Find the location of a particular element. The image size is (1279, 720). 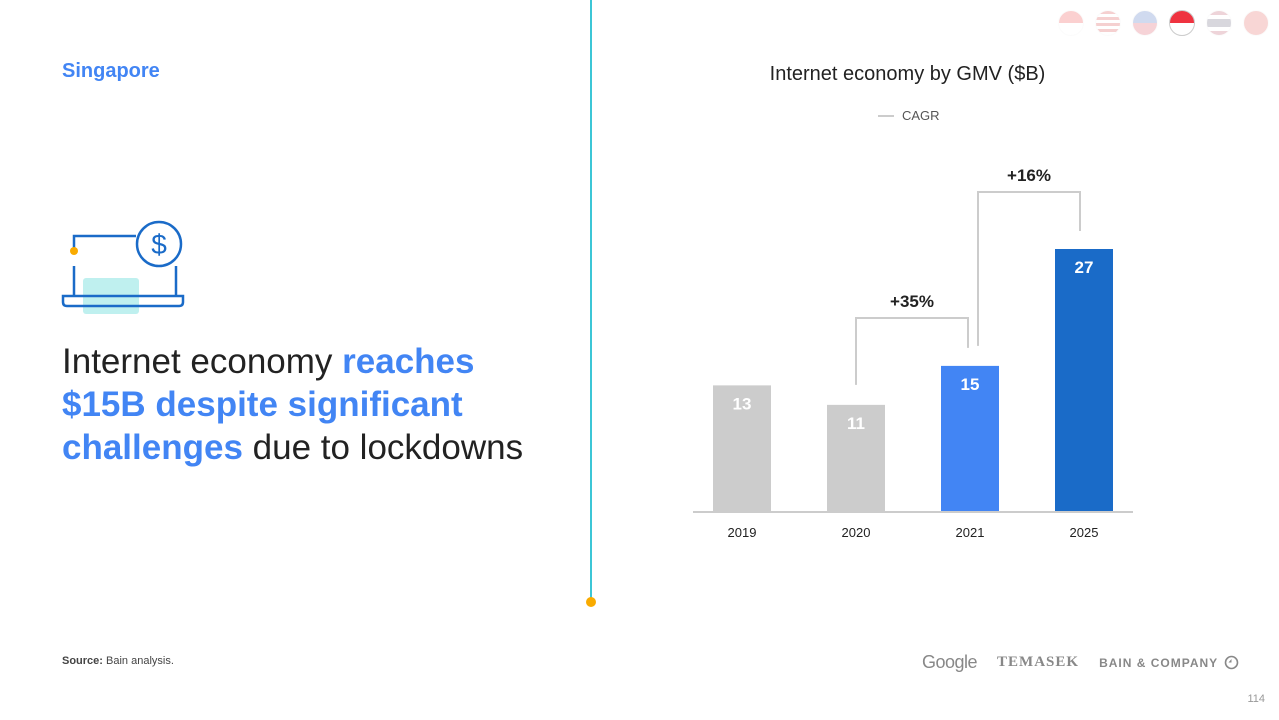

cagr-label-2: +16% is located at coordinates (1029, 175).